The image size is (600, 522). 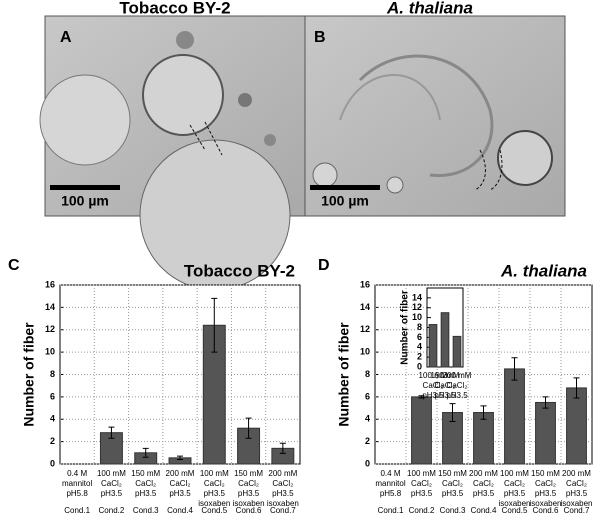 What do you see at coordinates (239, 270) in the screenshot?
I see `chart-title: Tobacco BY-2` at bounding box center [239, 270].